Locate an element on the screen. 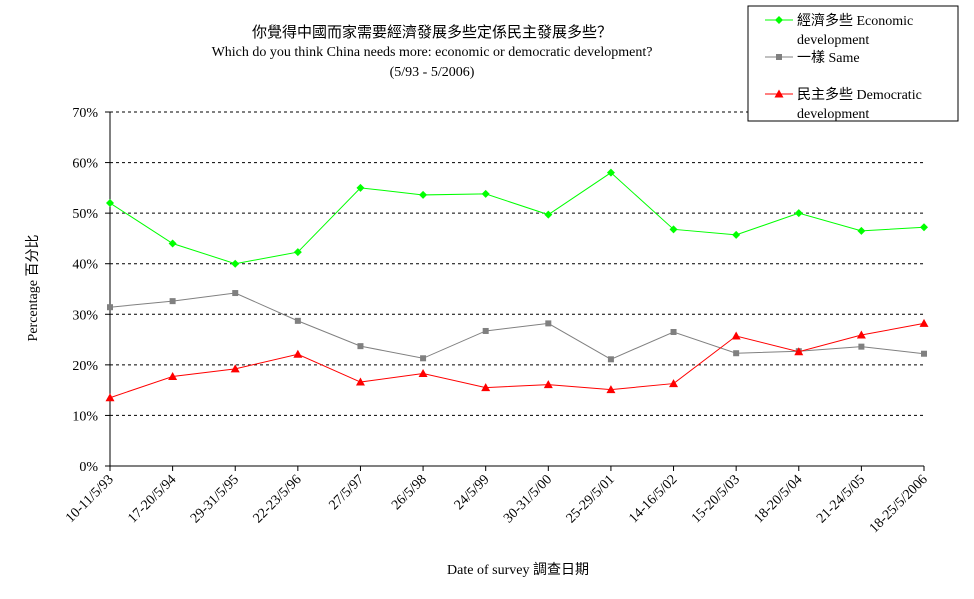 The image size is (974, 599). x-tick-label: 30-31/5/00 is located at coordinates (528, 499).